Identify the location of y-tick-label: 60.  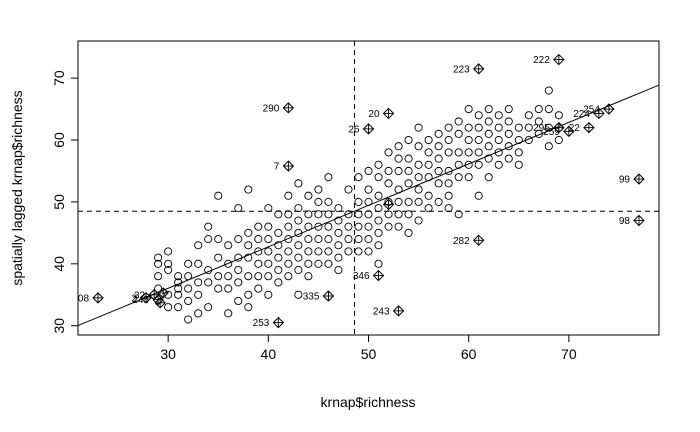
(59, 140).